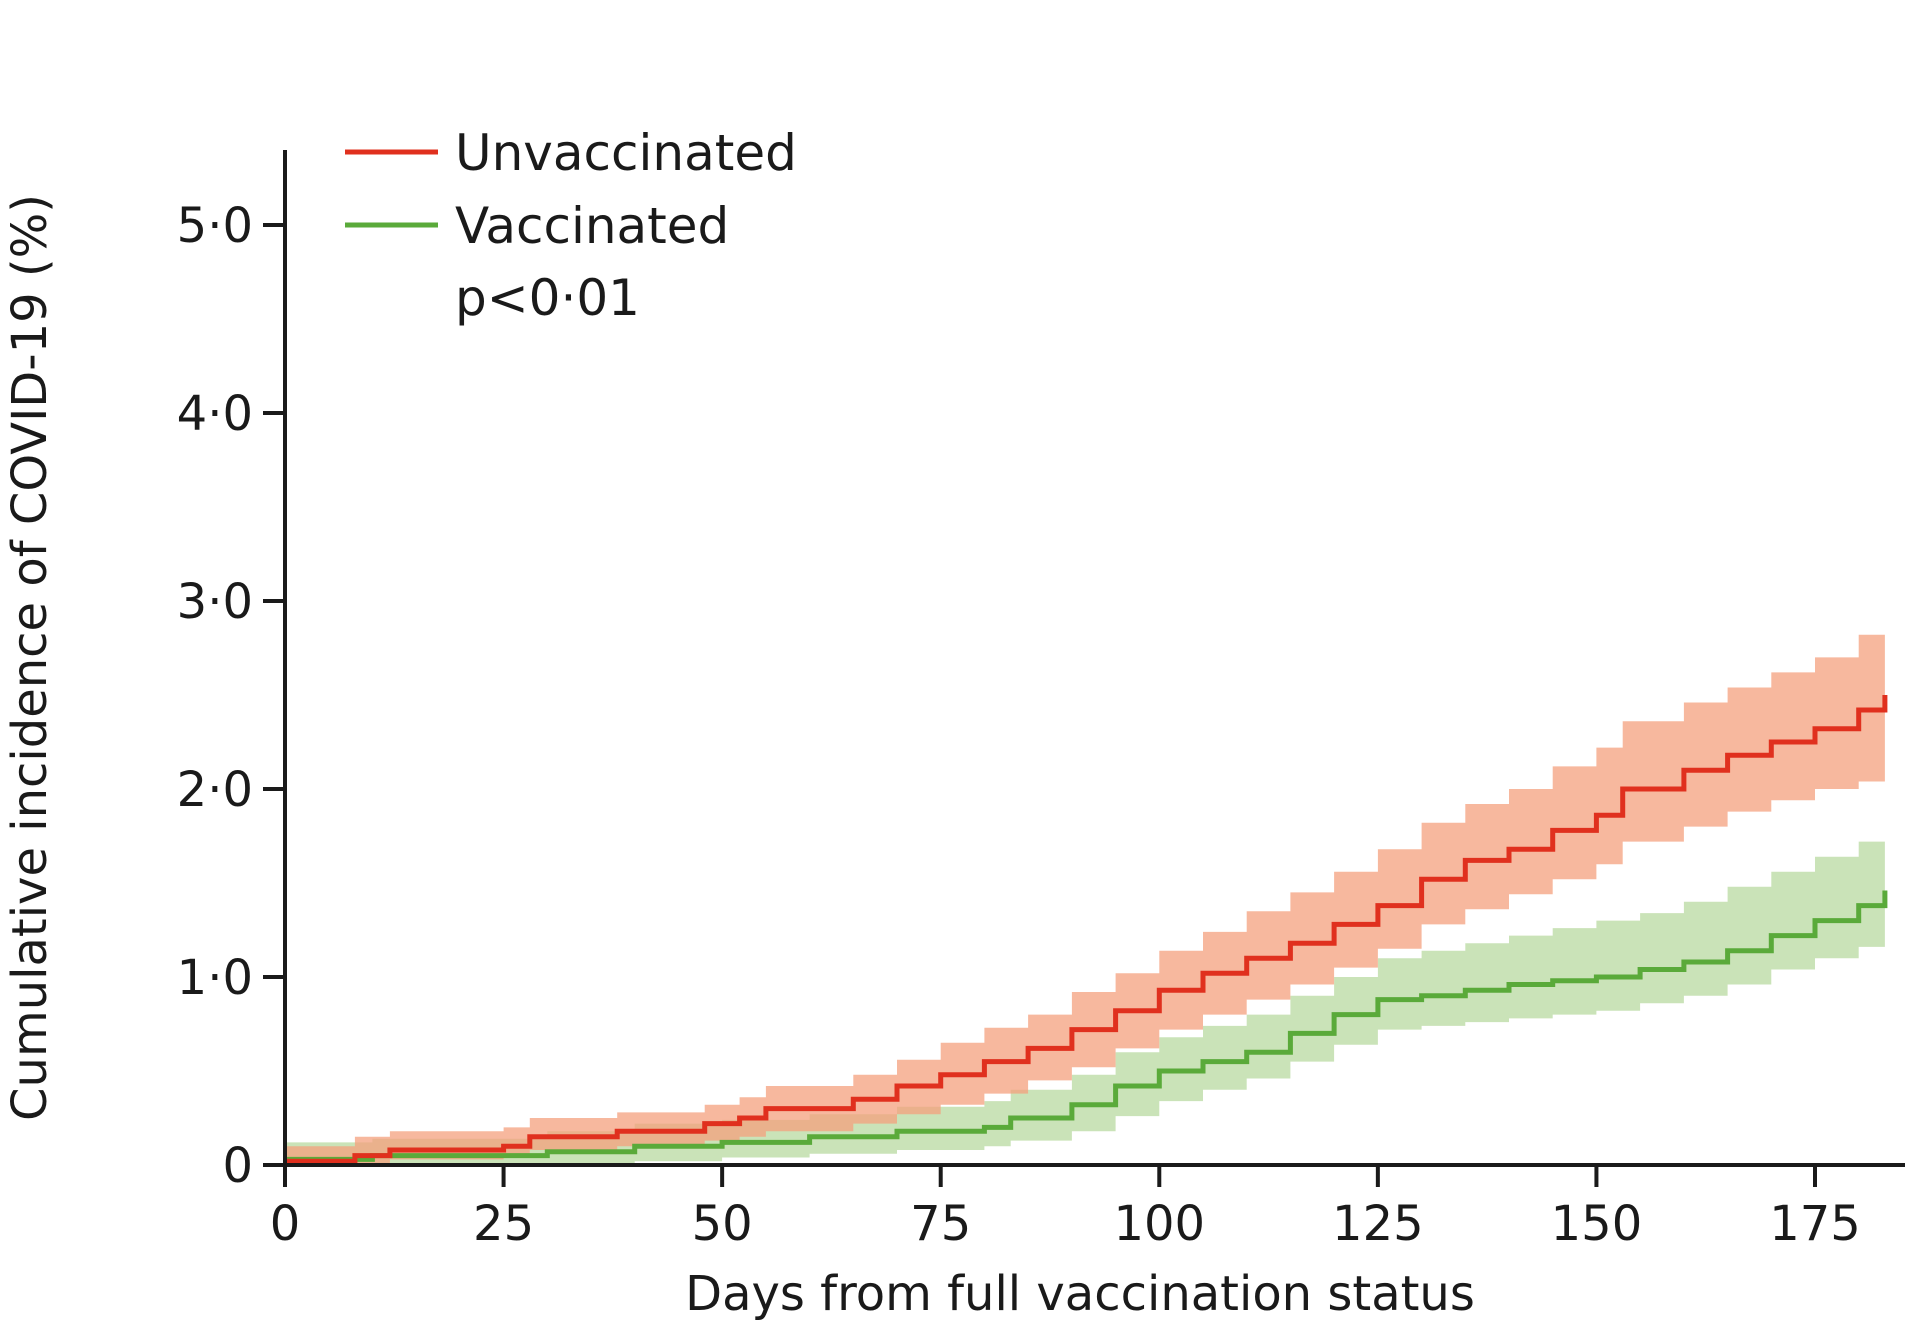 Image resolution: width=1920 pixels, height=1326 pixels. Describe the element at coordinates (547, 298) in the screenshot. I see `p-value-annotation: p<0·01` at that location.